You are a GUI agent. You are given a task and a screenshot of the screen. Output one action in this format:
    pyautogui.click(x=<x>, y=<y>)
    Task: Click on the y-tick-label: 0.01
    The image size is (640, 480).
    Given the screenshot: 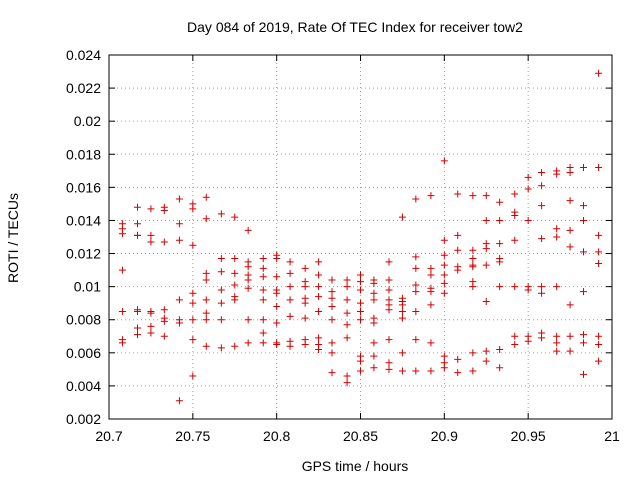 What is the action you would take?
    pyautogui.click(x=87, y=287)
    